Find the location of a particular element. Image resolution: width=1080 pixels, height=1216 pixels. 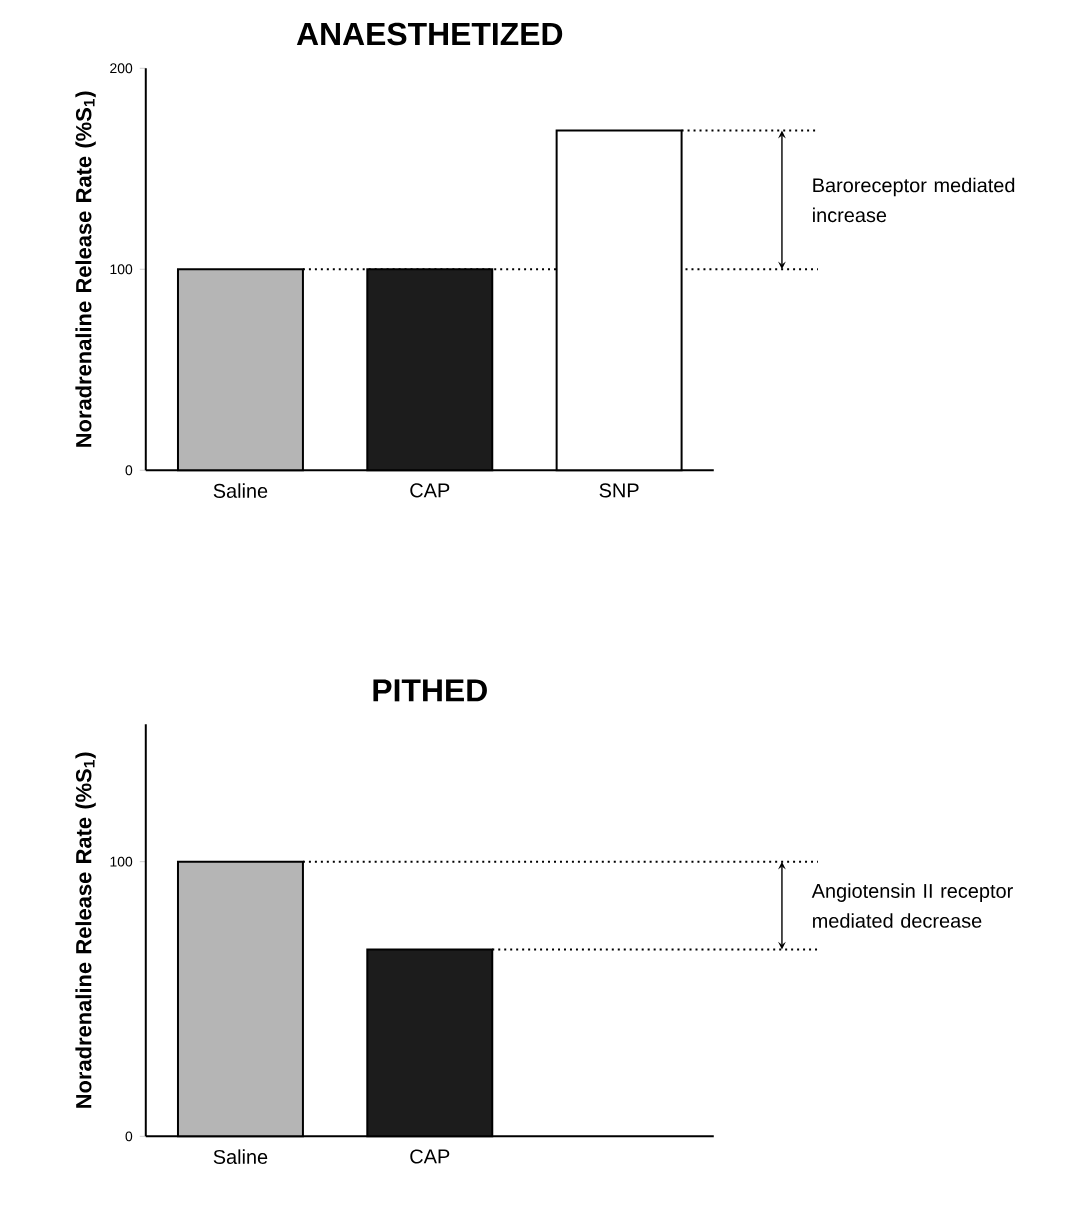

text: Angiotensin II receptor mediated decrease is located at coordinates (912, 905).